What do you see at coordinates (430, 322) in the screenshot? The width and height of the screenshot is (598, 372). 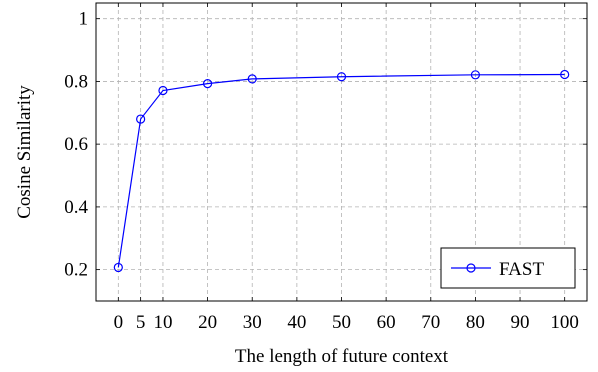 I see `x-tick-label: 70` at bounding box center [430, 322].